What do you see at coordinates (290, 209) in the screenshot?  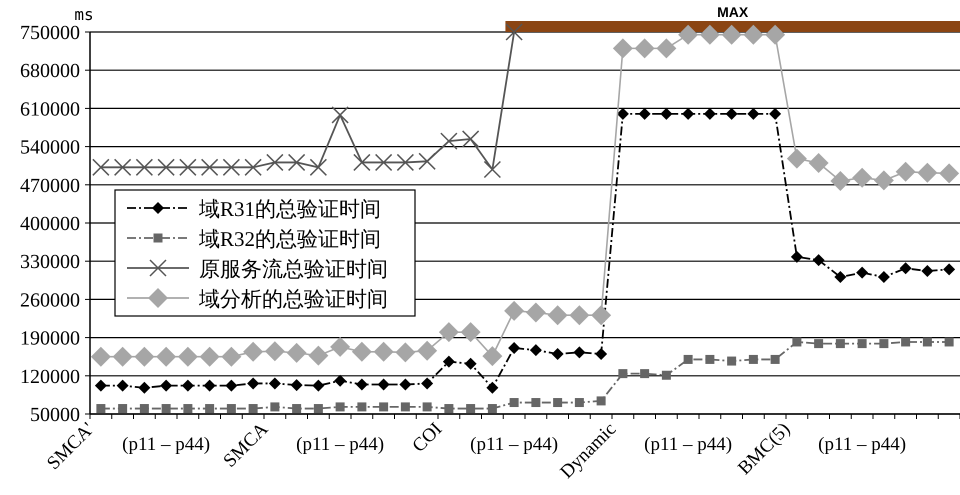 I see `legend-label: 域R31的总验证时间` at bounding box center [290, 209].